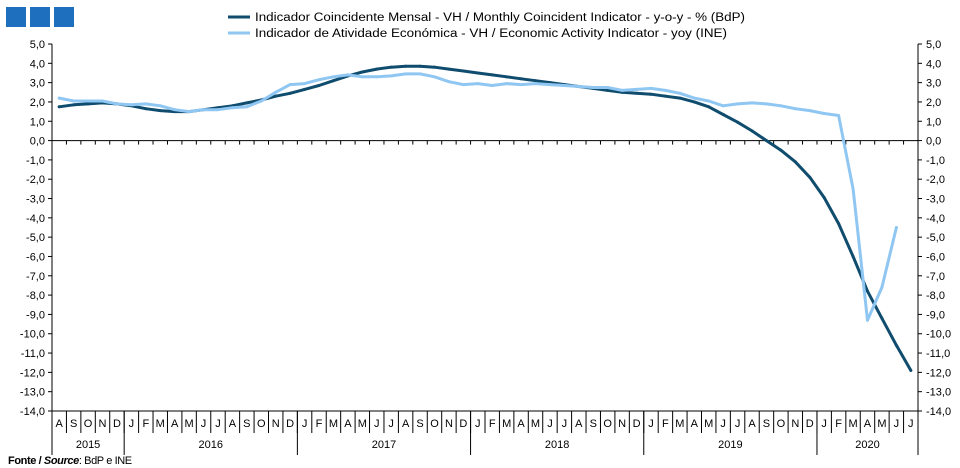 This screenshot has width=960, height=468. I want to click on y-tick-label-left: 1,0, so click(37, 122).